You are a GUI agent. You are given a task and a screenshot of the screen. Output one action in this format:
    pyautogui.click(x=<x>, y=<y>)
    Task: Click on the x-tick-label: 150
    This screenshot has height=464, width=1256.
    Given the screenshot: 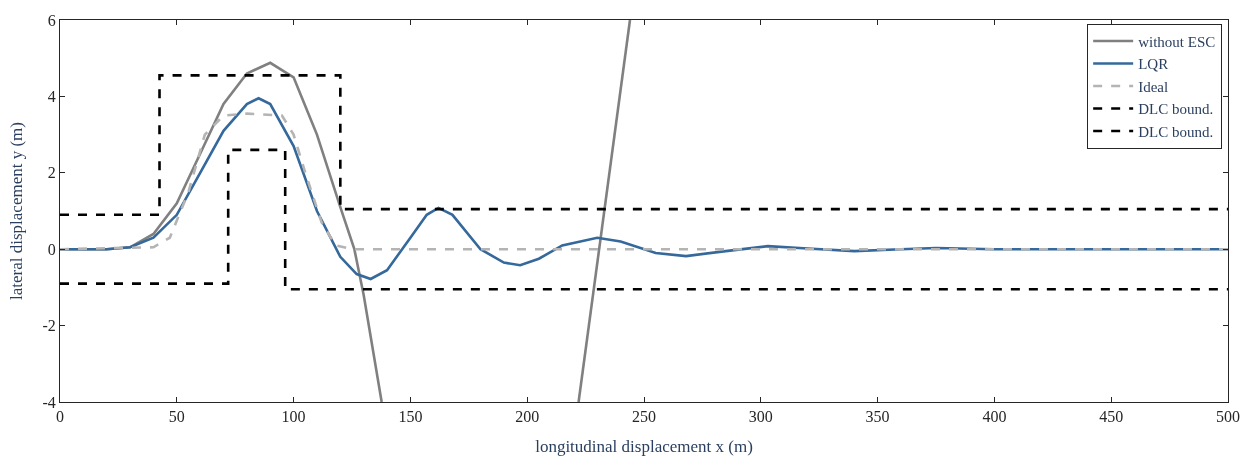 What is the action you would take?
    pyautogui.click(x=410, y=417)
    